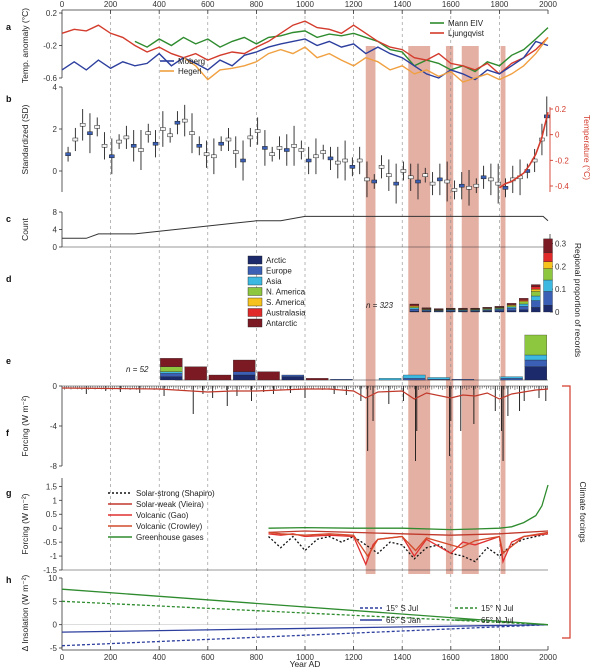 The height and width of the screenshot is (668, 590). What do you see at coordinates (9, 493) in the screenshot?
I see `panel-letter-g: g` at bounding box center [9, 493].